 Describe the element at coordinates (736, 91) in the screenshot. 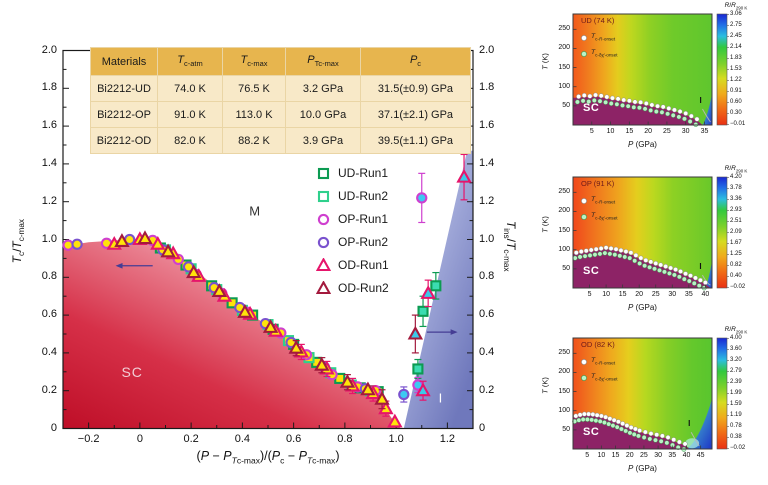

I see `colorbar-tick-label: 0.91` at that location.